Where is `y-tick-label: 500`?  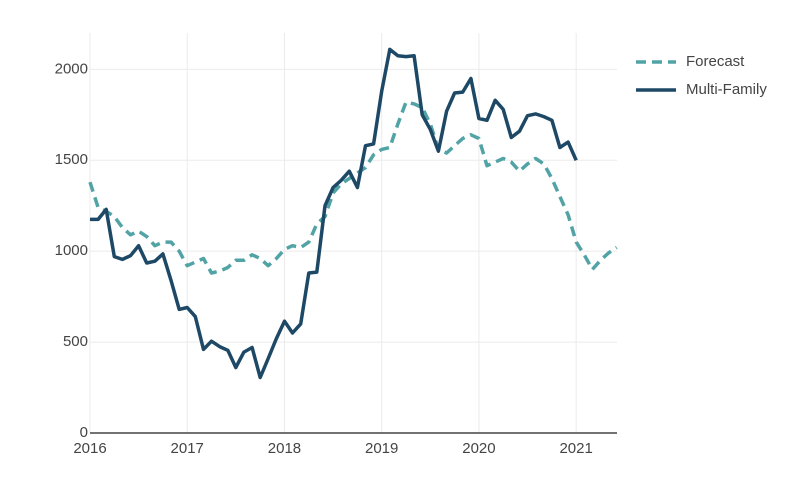
y-tick-label: 500 is located at coordinates (75, 341).